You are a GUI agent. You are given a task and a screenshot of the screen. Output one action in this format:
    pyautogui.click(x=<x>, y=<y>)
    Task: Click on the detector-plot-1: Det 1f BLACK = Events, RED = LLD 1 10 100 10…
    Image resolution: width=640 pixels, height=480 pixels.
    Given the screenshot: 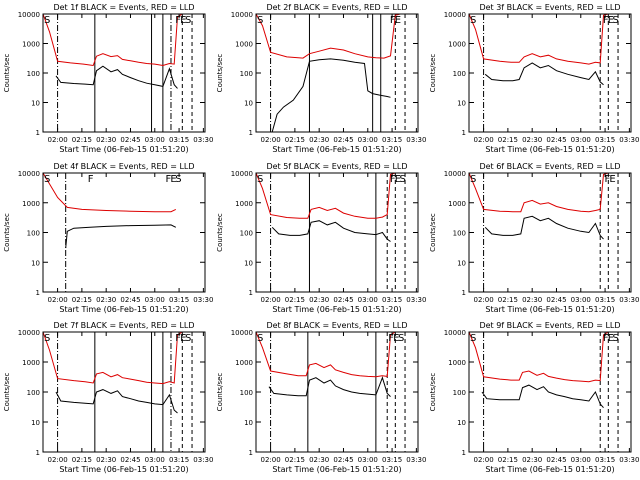 What is the action you would take?
    pyautogui.click(x=108, y=78)
    